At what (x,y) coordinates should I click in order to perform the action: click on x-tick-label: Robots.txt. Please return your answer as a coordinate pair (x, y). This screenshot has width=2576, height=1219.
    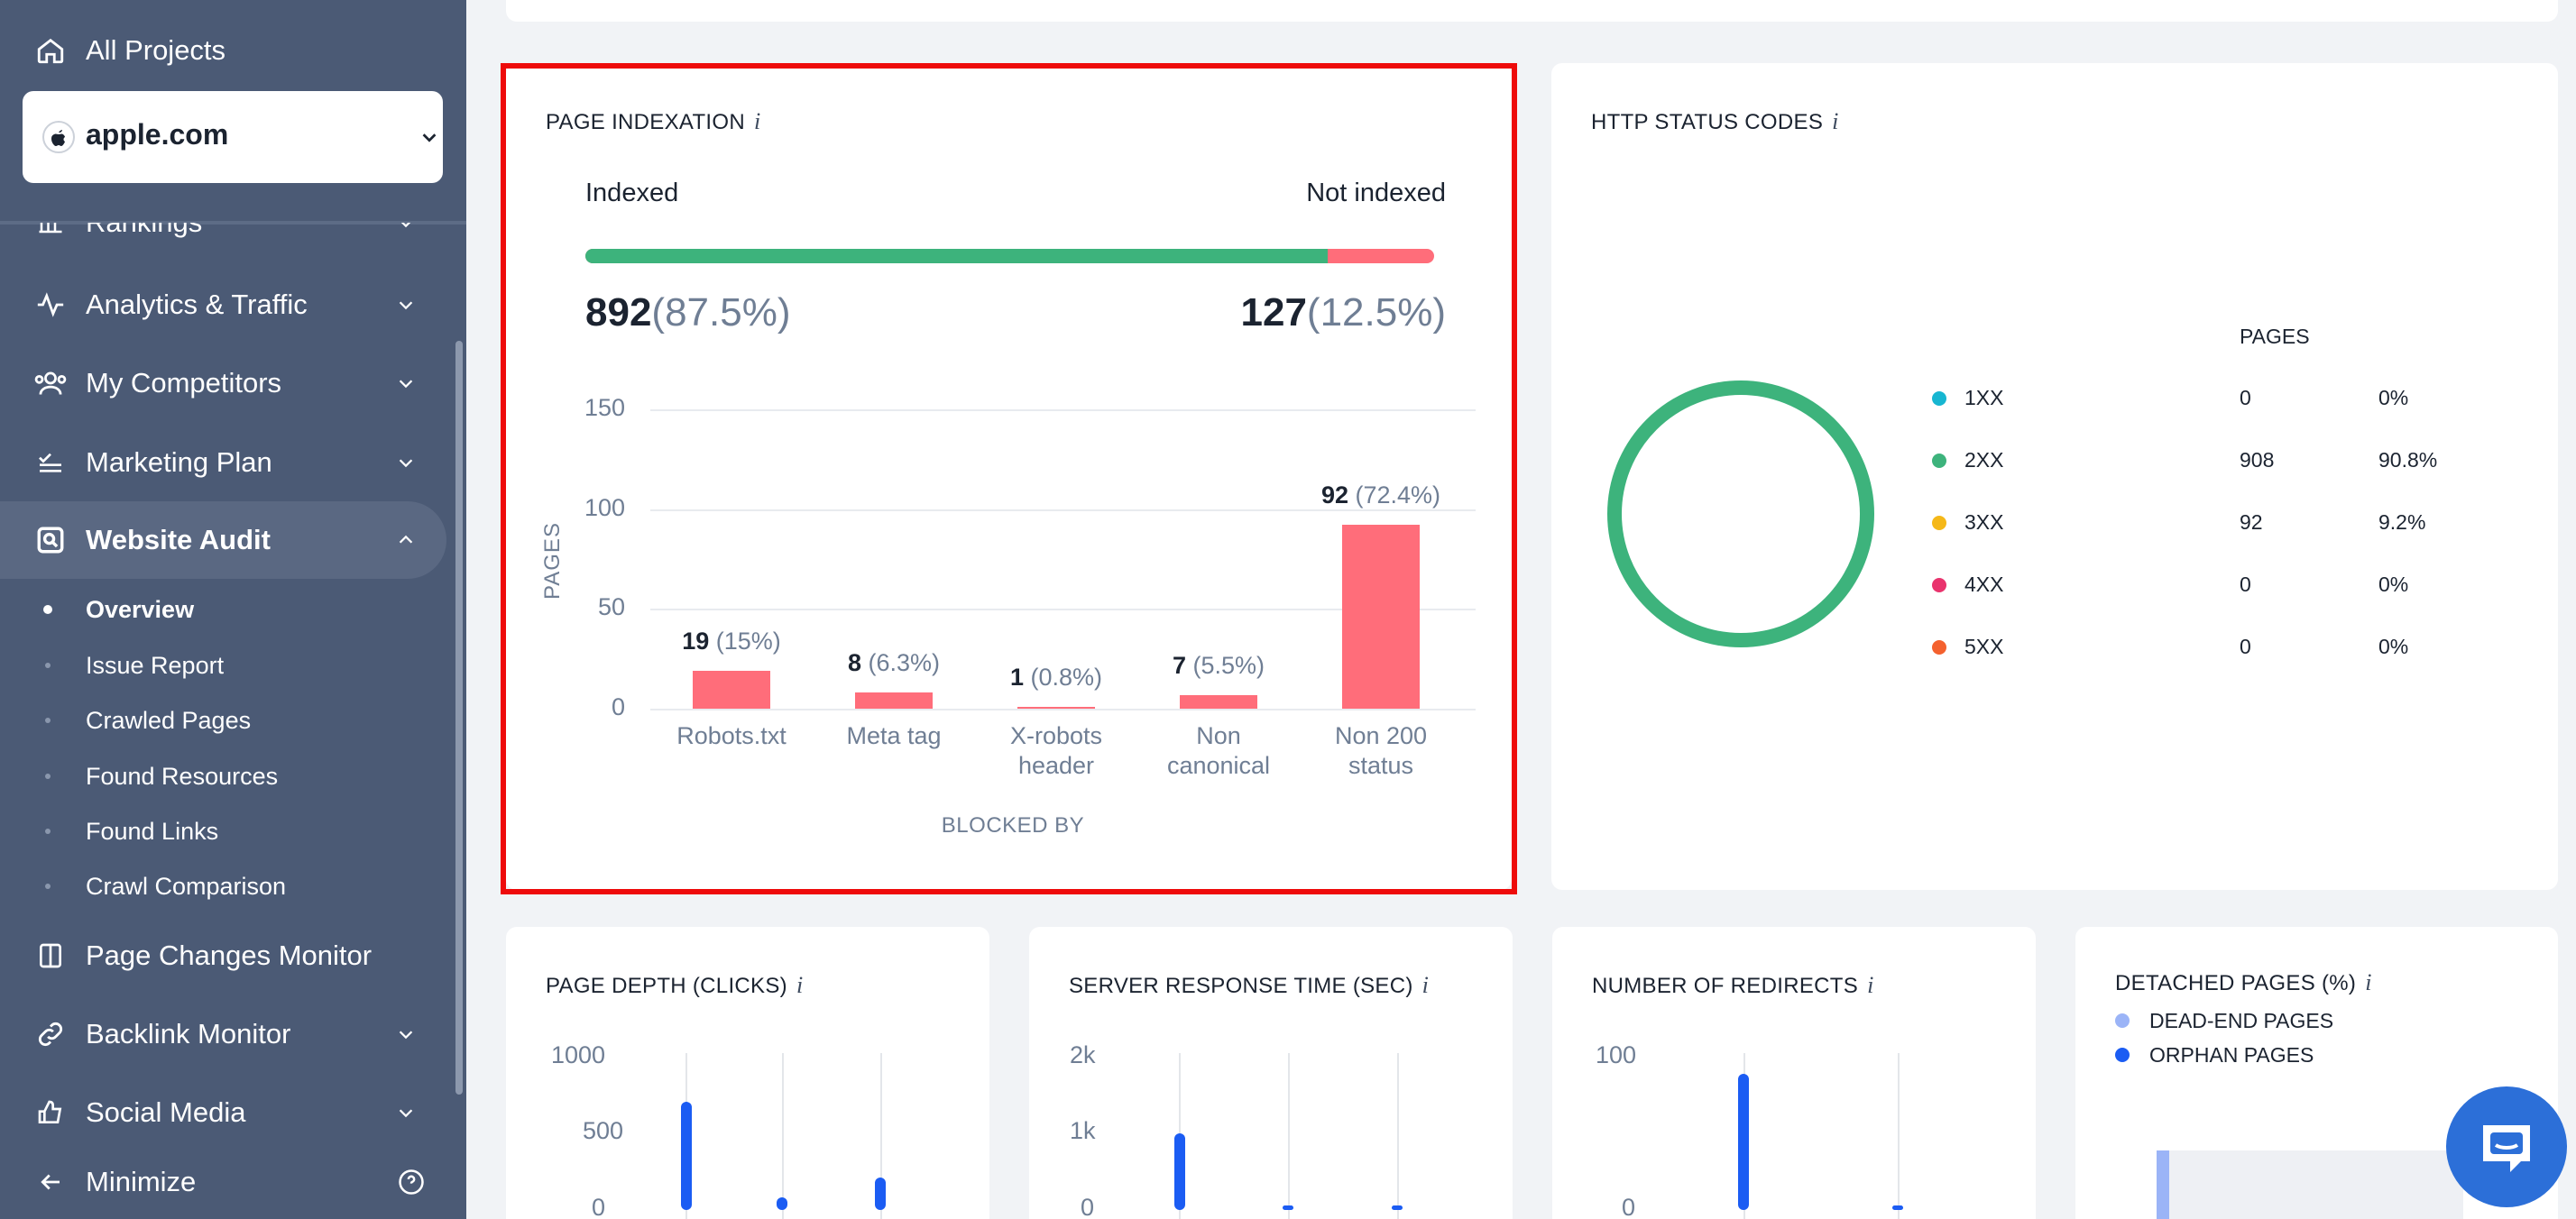
    Looking at the image, I should click on (731, 735).